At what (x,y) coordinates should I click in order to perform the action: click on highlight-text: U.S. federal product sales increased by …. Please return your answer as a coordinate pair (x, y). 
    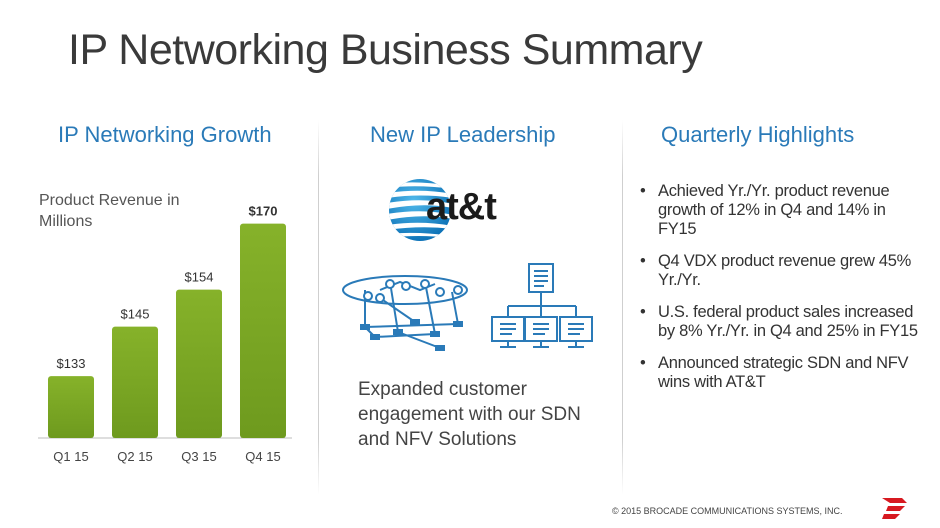
    Looking at the image, I should click on (788, 321).